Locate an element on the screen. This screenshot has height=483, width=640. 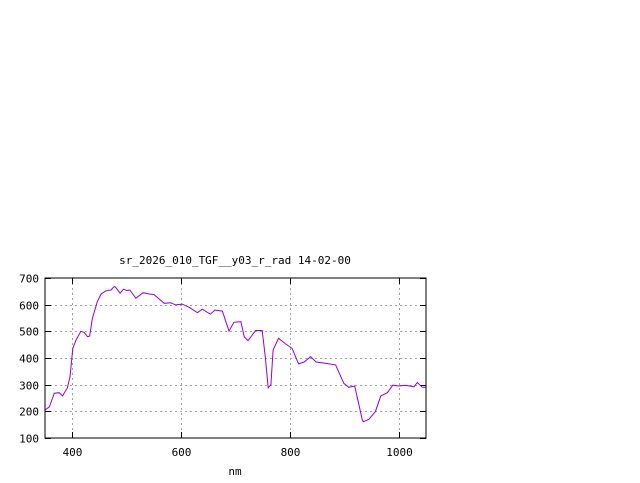
y-tick-label: 600 is located at coordinates (29, 306).